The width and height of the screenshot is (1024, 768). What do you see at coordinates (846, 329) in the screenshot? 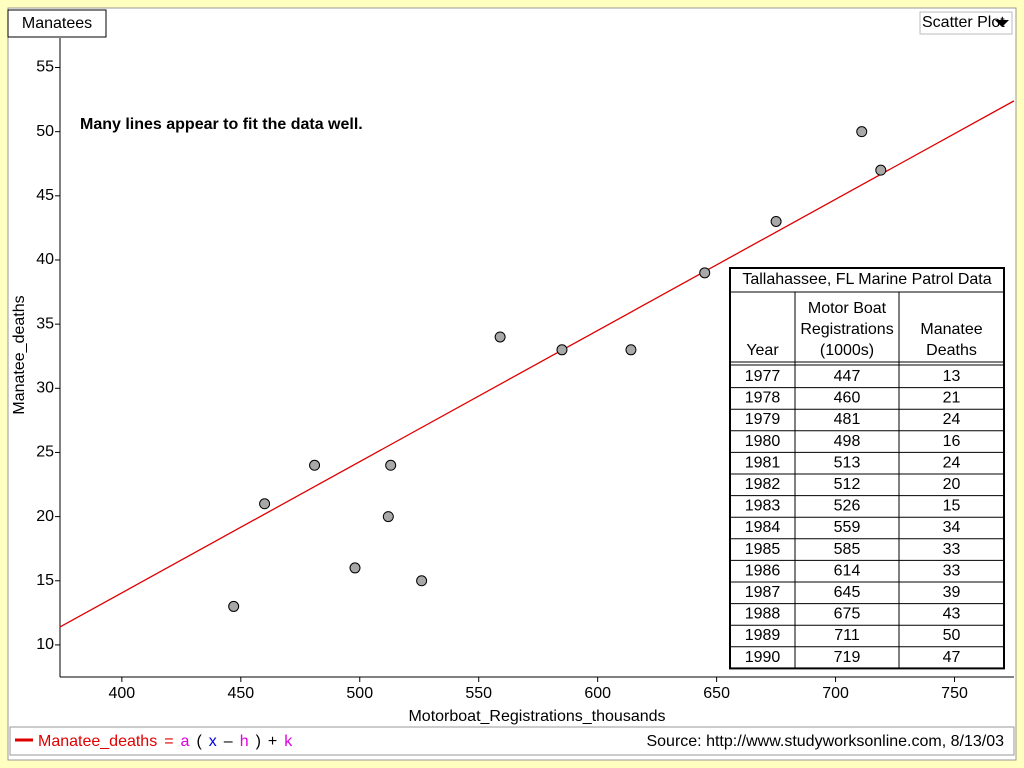
I see `table-header: Registrations` at bounding box center [846, 329].